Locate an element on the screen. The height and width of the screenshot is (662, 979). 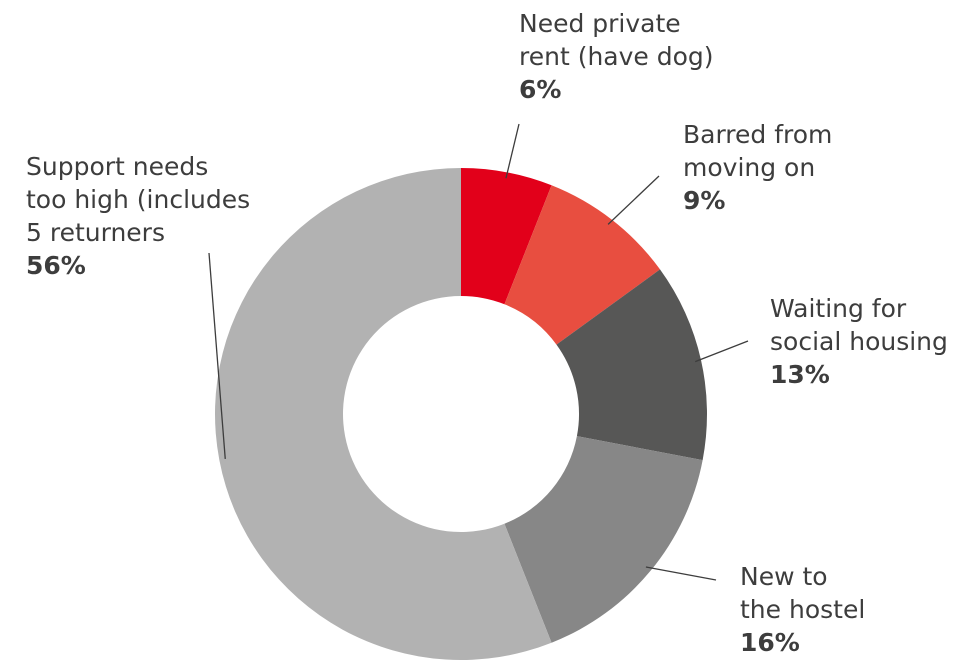
slice-value-label: 6% is located at coordinates (540, 89).